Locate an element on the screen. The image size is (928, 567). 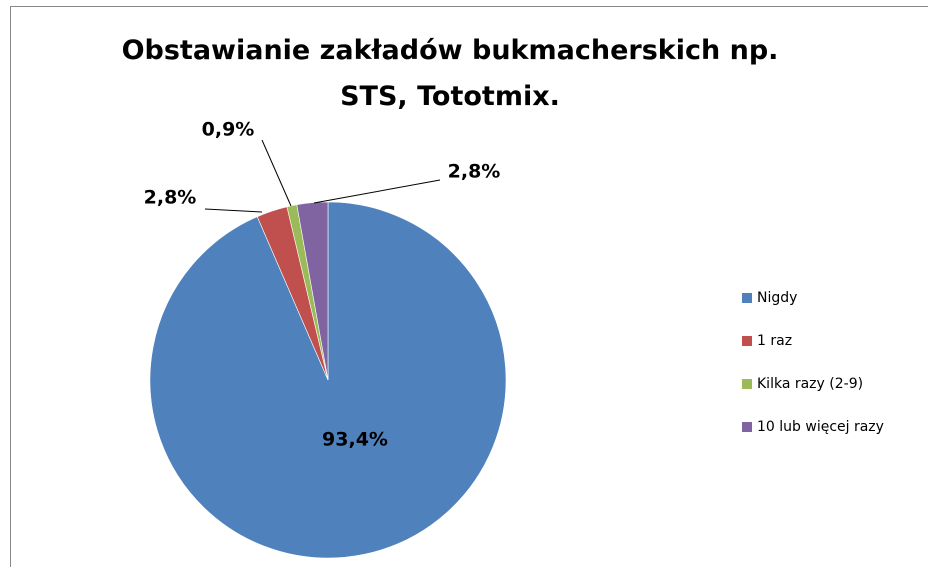
legend-label: Nigdy is located at coordinates (777, 298).